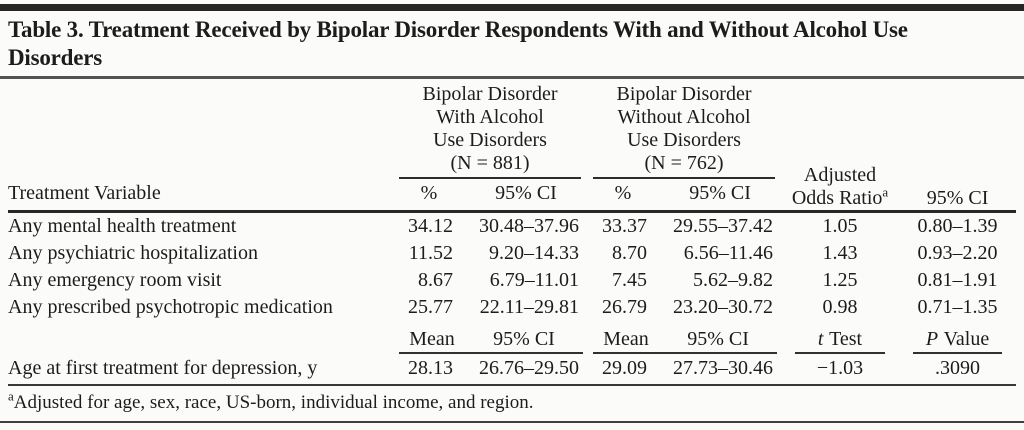 The width and height of the screenshot is (1024, 430). What do you see at coordinates (429, 370) in the screenshot?
I see `table-cell: 28.13` at bounding box center [429, 370].